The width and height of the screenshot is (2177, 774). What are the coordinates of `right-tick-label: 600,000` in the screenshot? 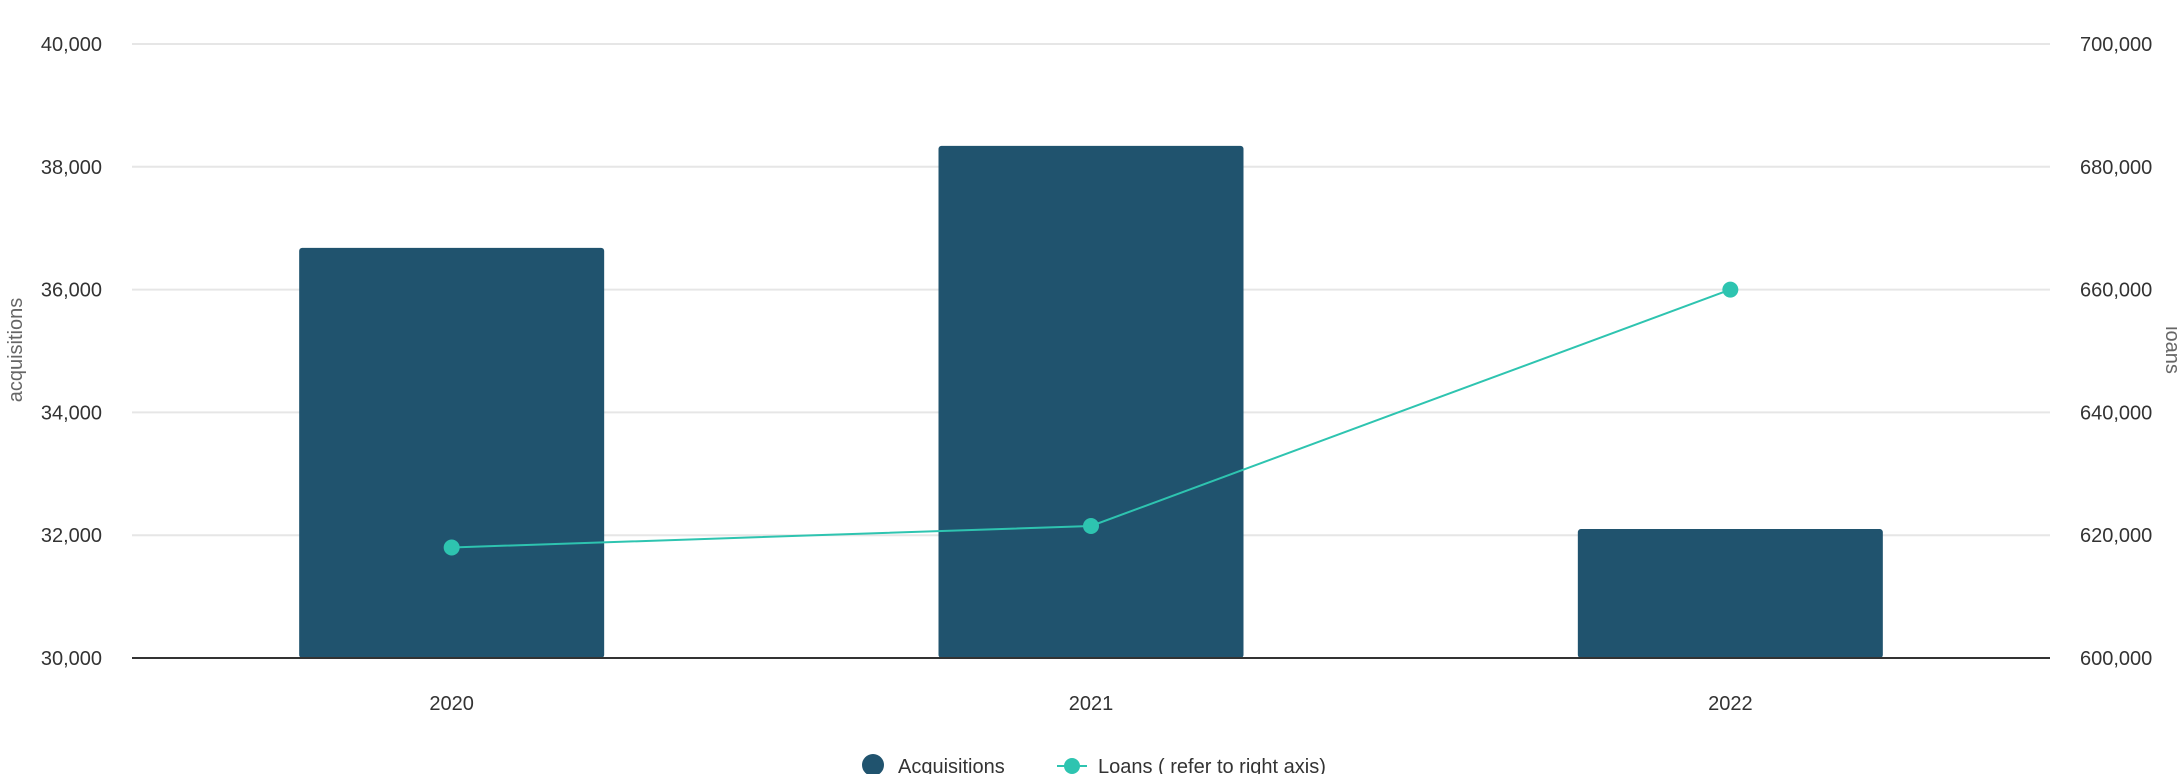 It's located at (2116, 659).